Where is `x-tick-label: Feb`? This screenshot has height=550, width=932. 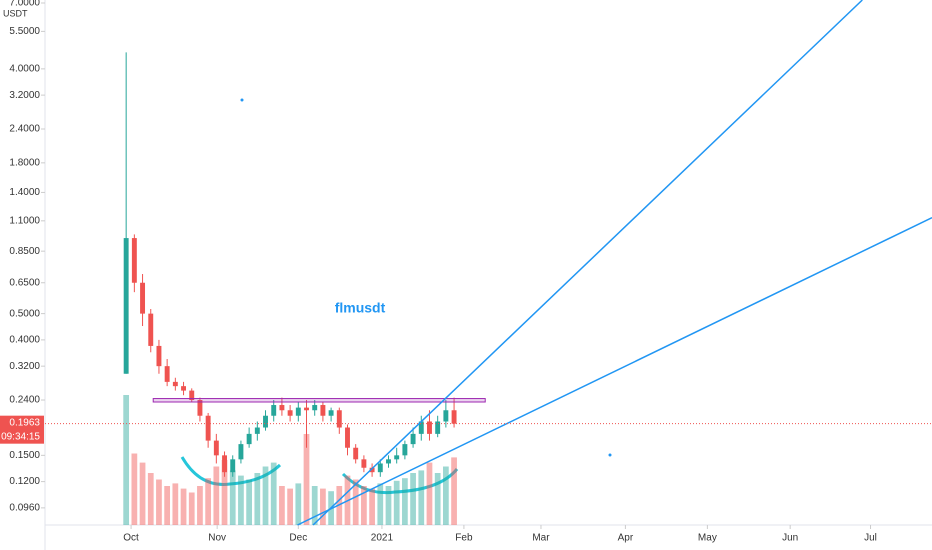
x-tick-label: Feb is located at coordinates (464, 538).